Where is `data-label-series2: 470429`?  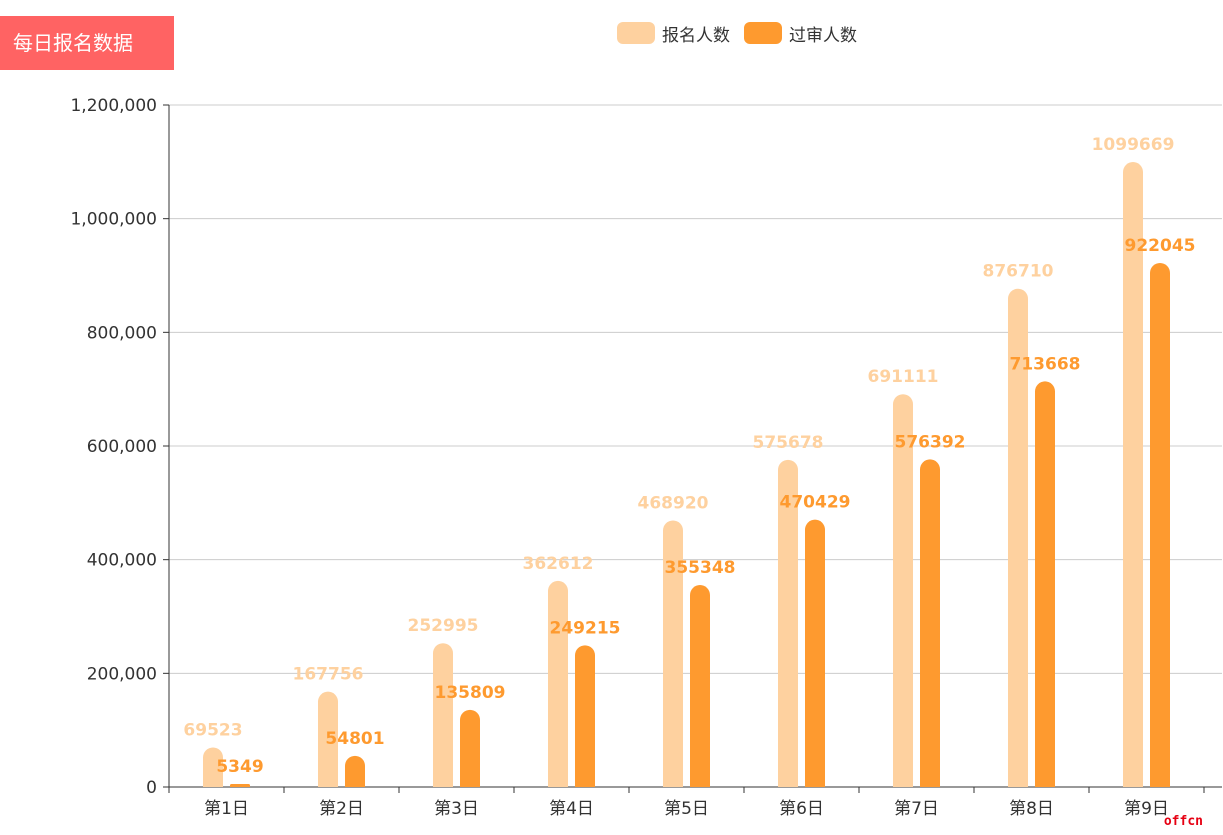 data-label-series2: 470429 is located at coordinates (815, 503).